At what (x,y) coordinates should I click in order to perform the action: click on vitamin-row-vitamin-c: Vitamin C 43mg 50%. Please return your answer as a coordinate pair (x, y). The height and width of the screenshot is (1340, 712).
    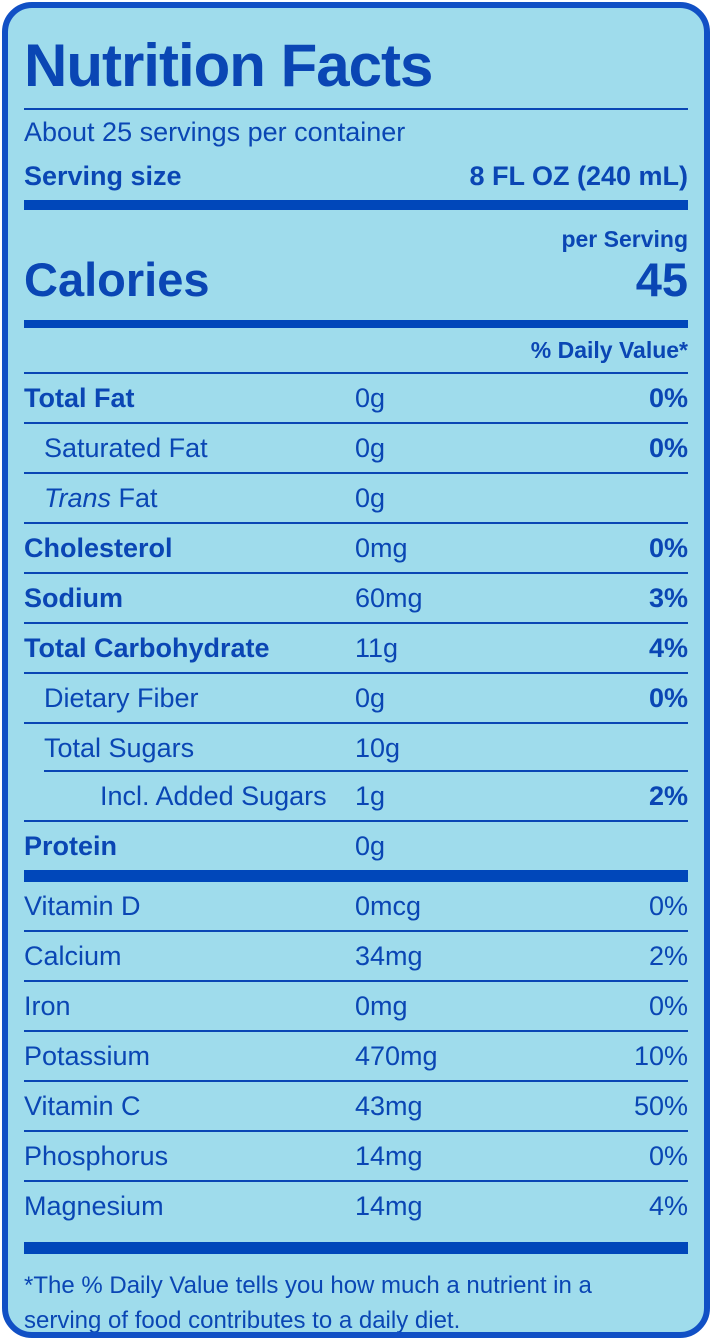
    Looking at the image, I should click on (356, 1107).